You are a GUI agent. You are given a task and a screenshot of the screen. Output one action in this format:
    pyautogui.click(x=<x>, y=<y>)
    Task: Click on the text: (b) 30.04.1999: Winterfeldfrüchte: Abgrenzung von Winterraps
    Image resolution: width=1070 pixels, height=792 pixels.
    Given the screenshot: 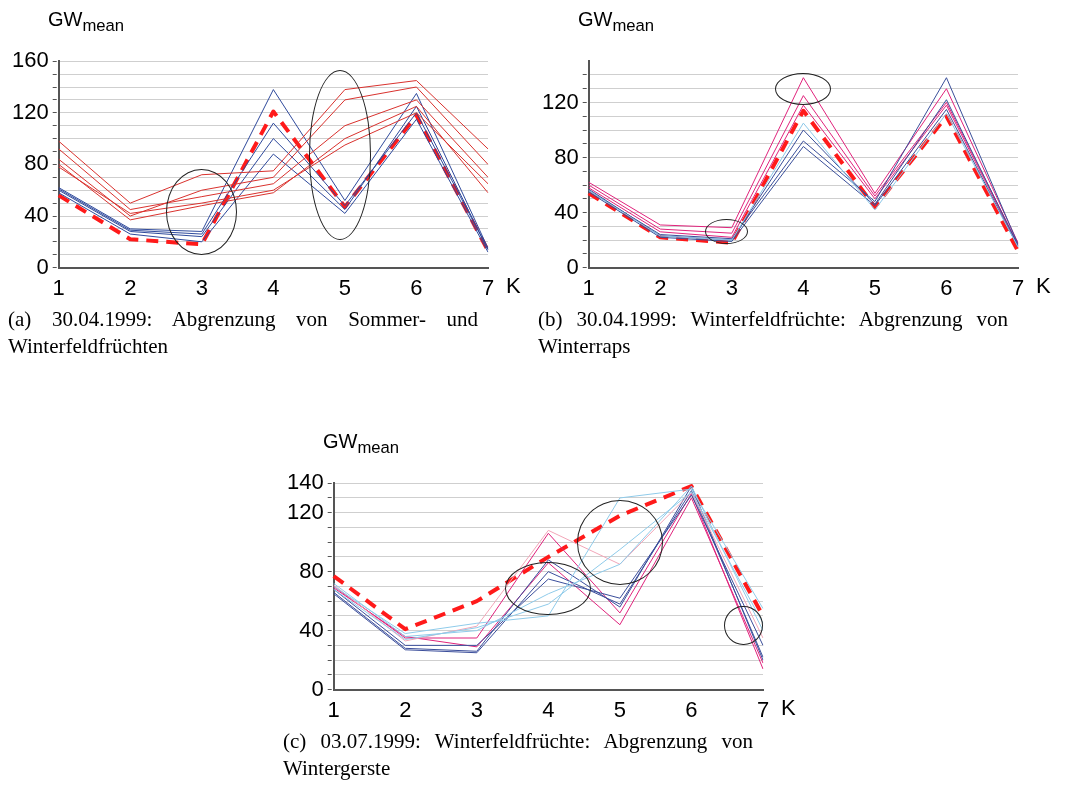 What is the action you would take?
    pyautogui.click(x=773, y=333)
    